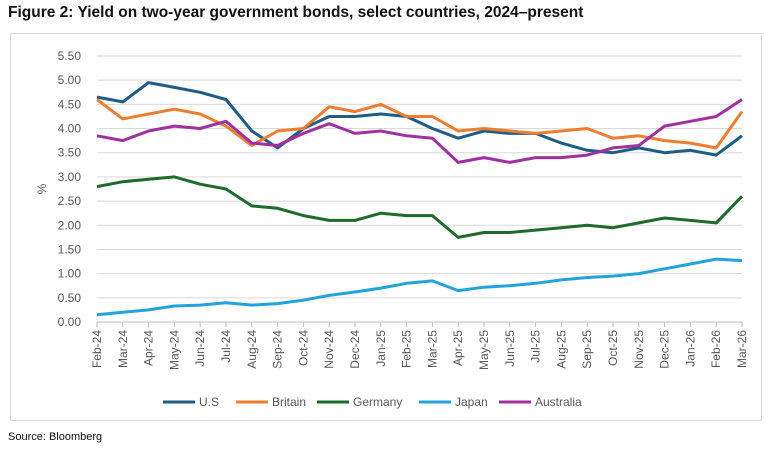  I want to click on y-tick-label: 4.50, so click(70, 104).